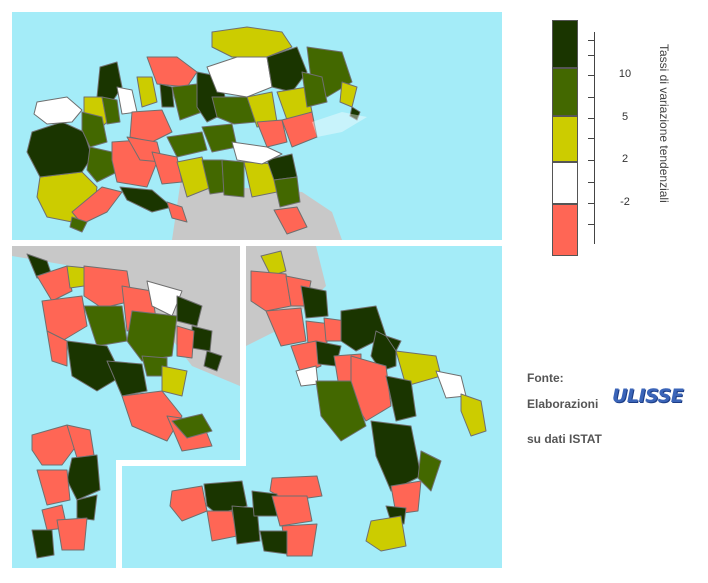  What do you see at coordinates (564, 439) in the screenshot?
I see `source-line-2: su dati ISTAT` at bounding box center [564, 439].